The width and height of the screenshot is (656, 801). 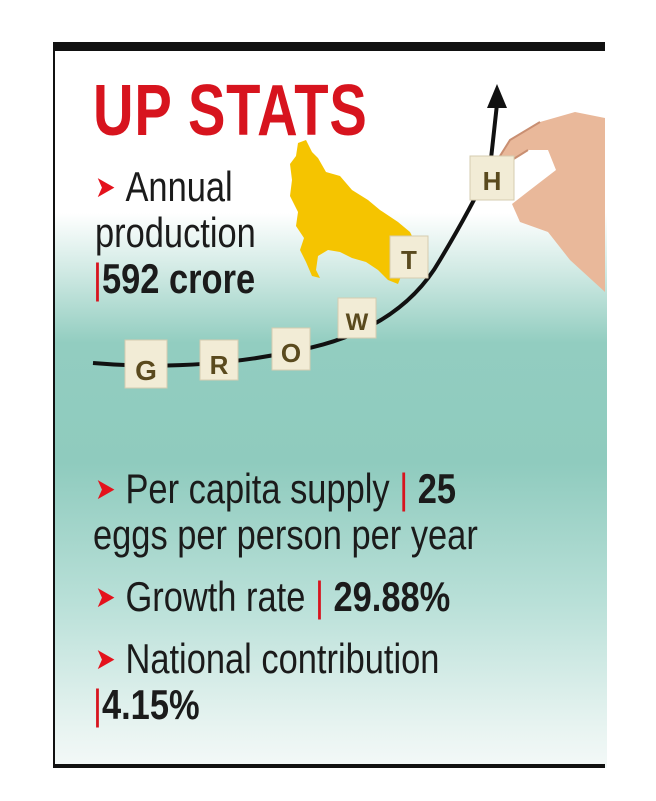 I want to click on stat-annual-value-line: |592 crore, so click(x=174, y=279).